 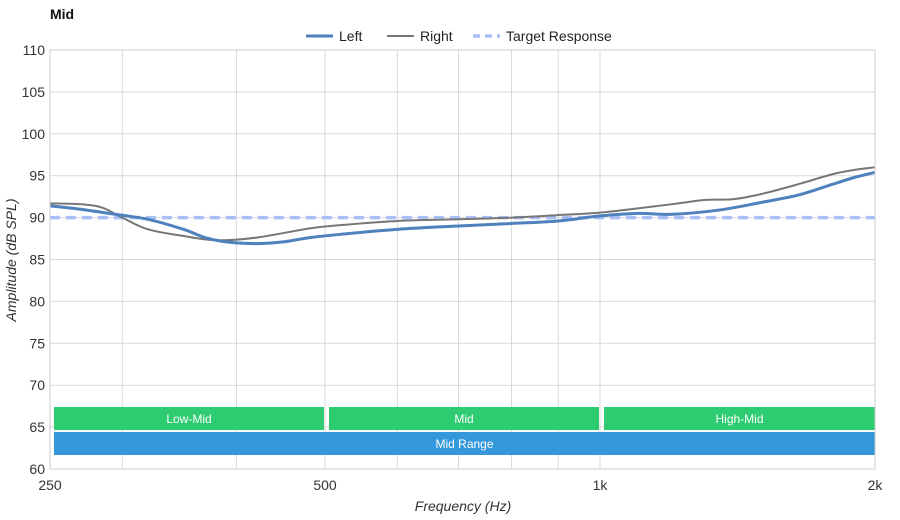 I want to click on band-label-high-mid: High-Mid, so click(x=739, y=419).